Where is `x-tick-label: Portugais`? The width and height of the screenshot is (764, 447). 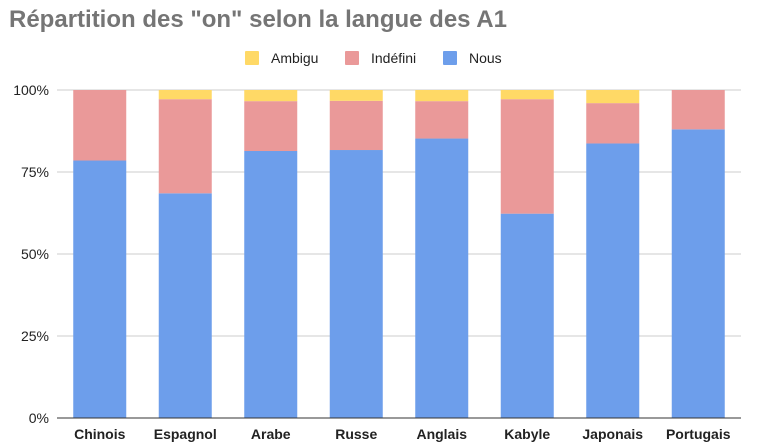
x-tick-label: Portugais is located at coordinates (698, 434).